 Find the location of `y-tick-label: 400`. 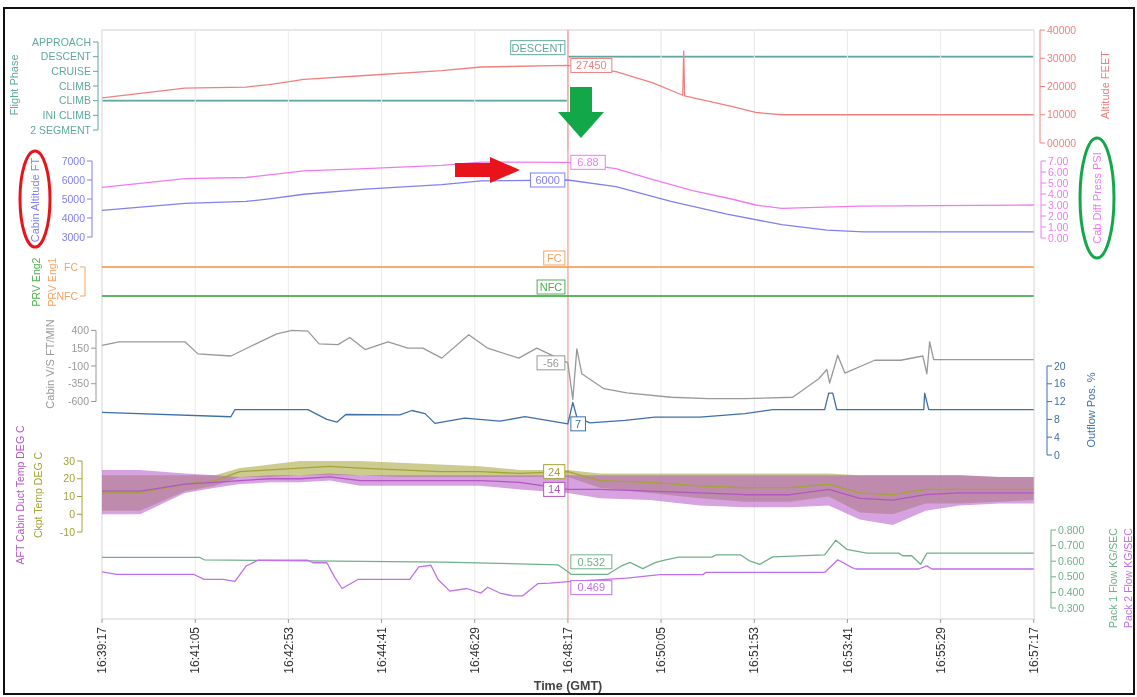

y-tick-label: 400 is located at coordinates (80, 330).